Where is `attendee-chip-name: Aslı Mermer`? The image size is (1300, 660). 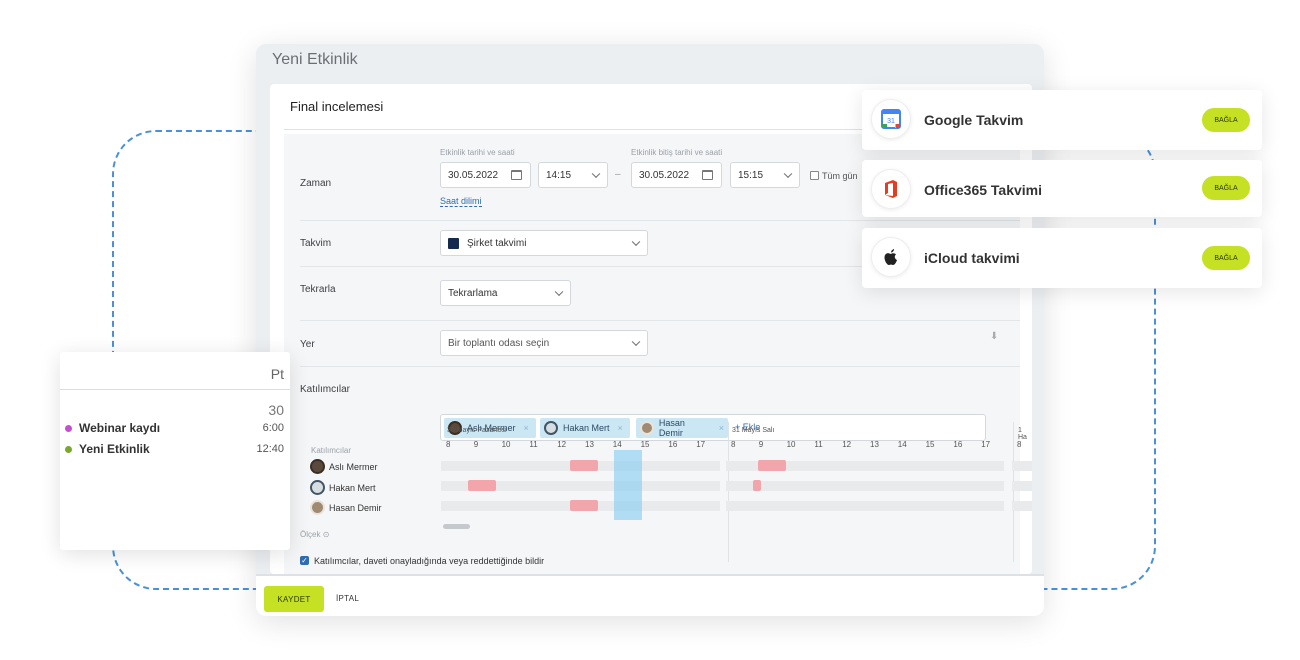 attendee-chip-name: Aslı Mermer is located at coordinates (491, 428).